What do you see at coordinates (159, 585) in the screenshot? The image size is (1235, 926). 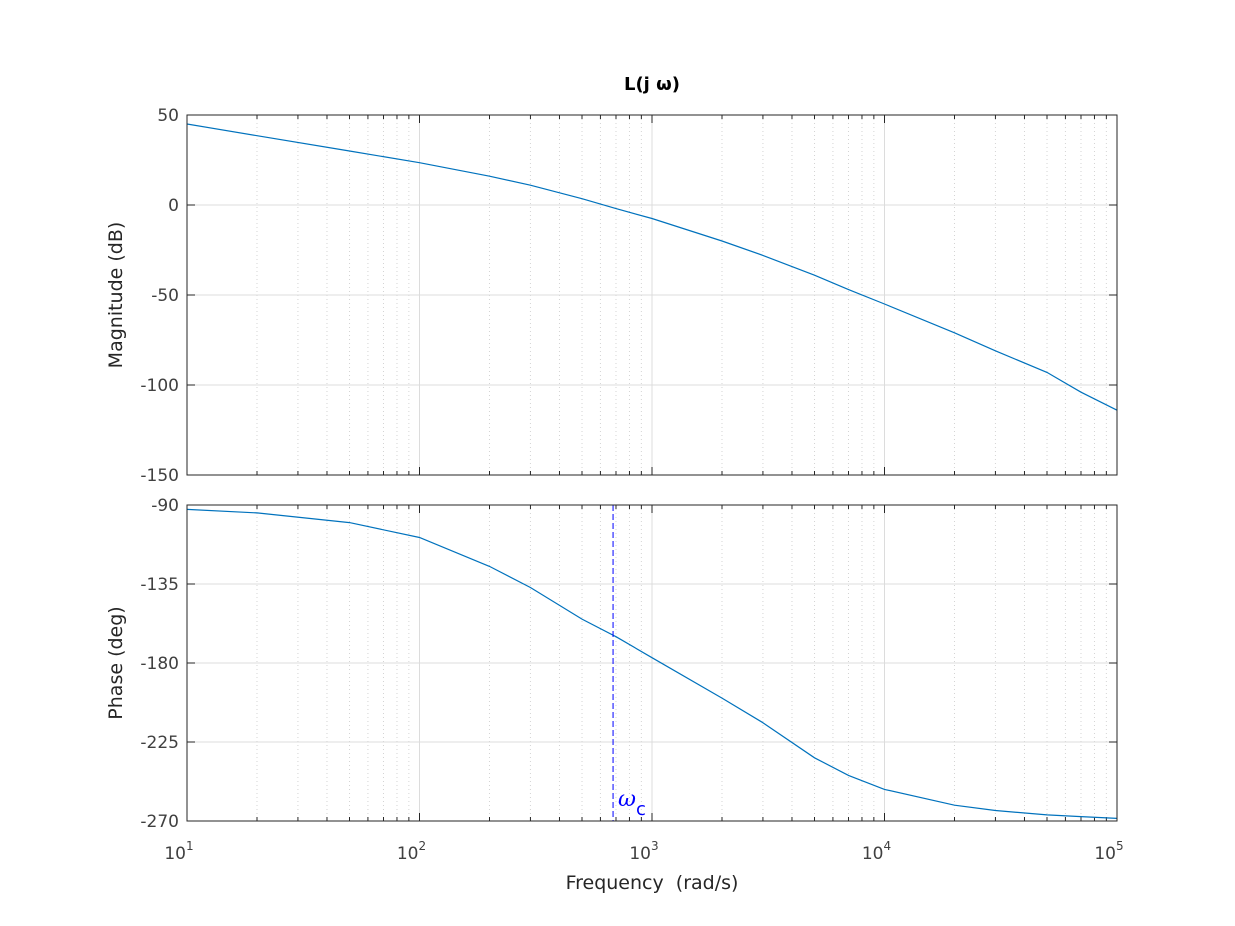 I see `phase-y-tick-label-1: -135` at bounding box center [159, 585].